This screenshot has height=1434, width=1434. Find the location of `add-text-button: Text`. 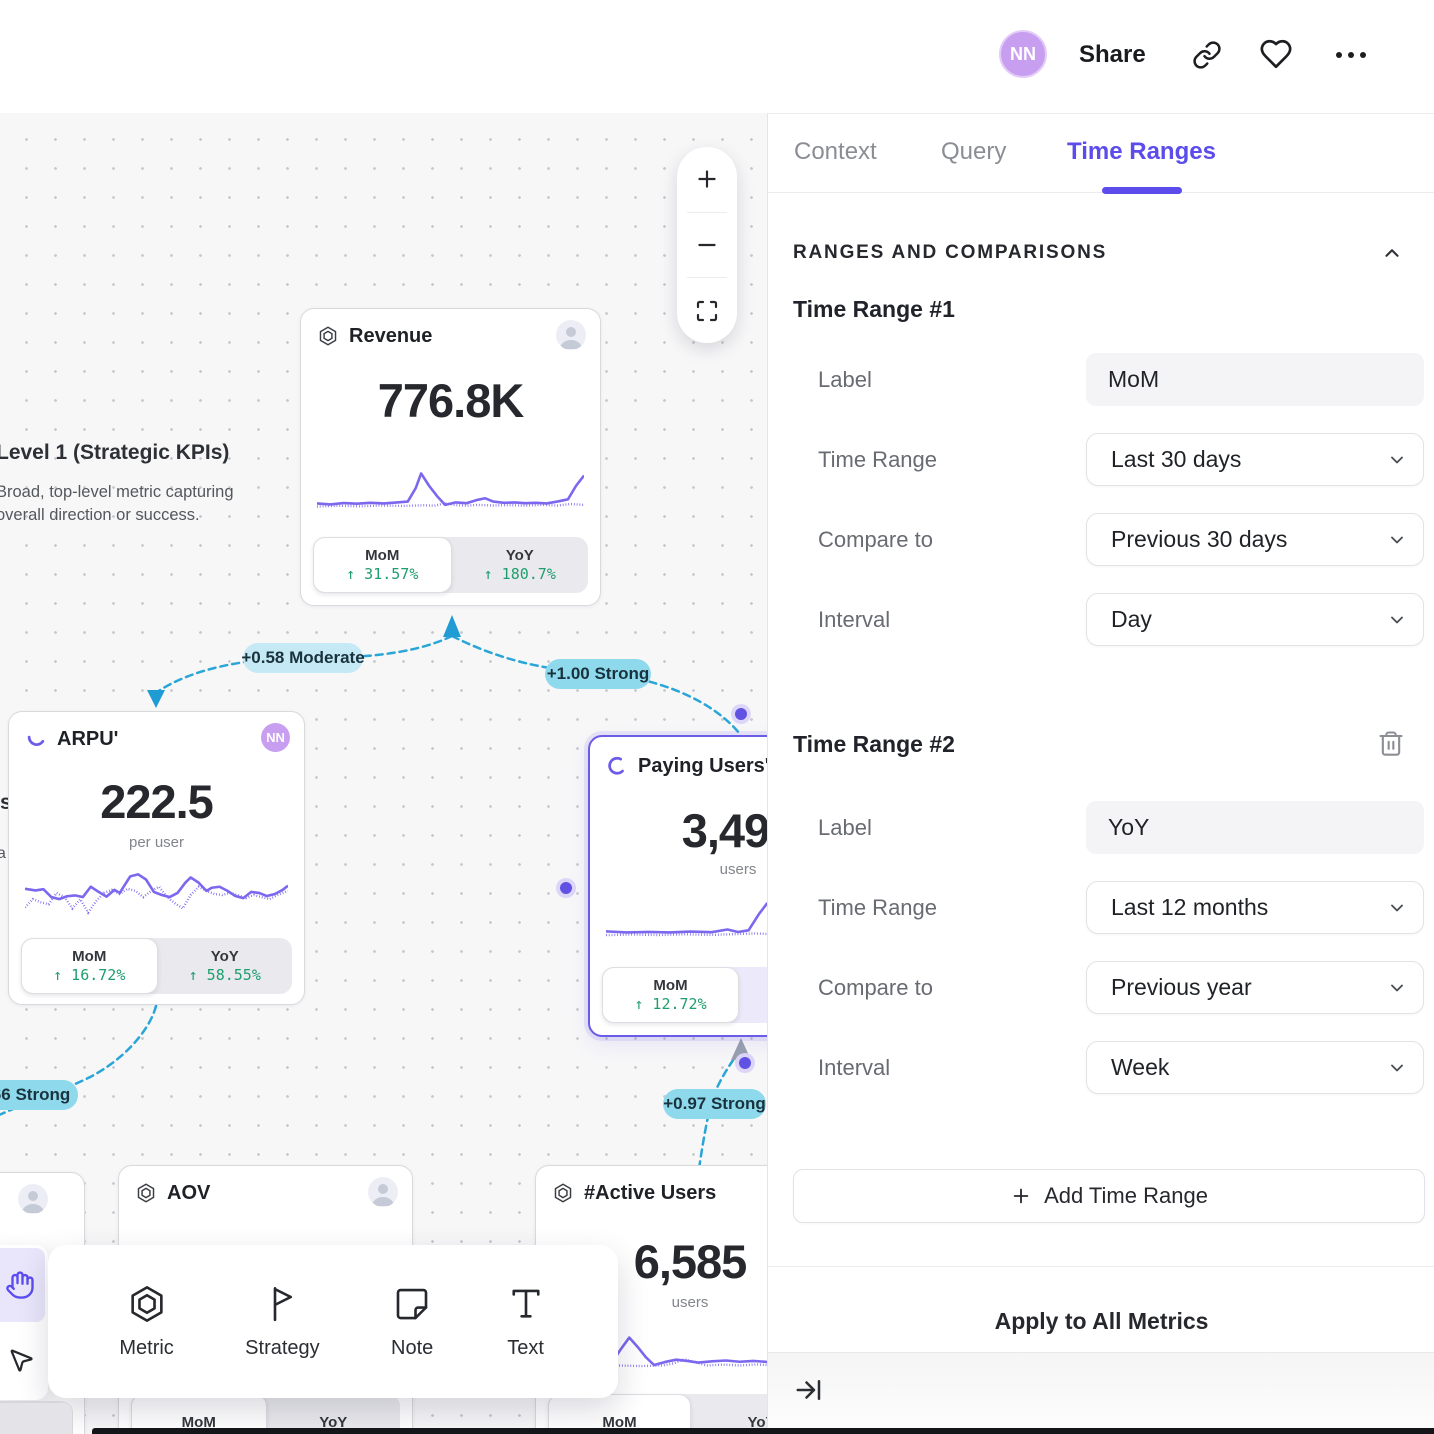

add-text-button: Text is located at coordinates (526, 1321).